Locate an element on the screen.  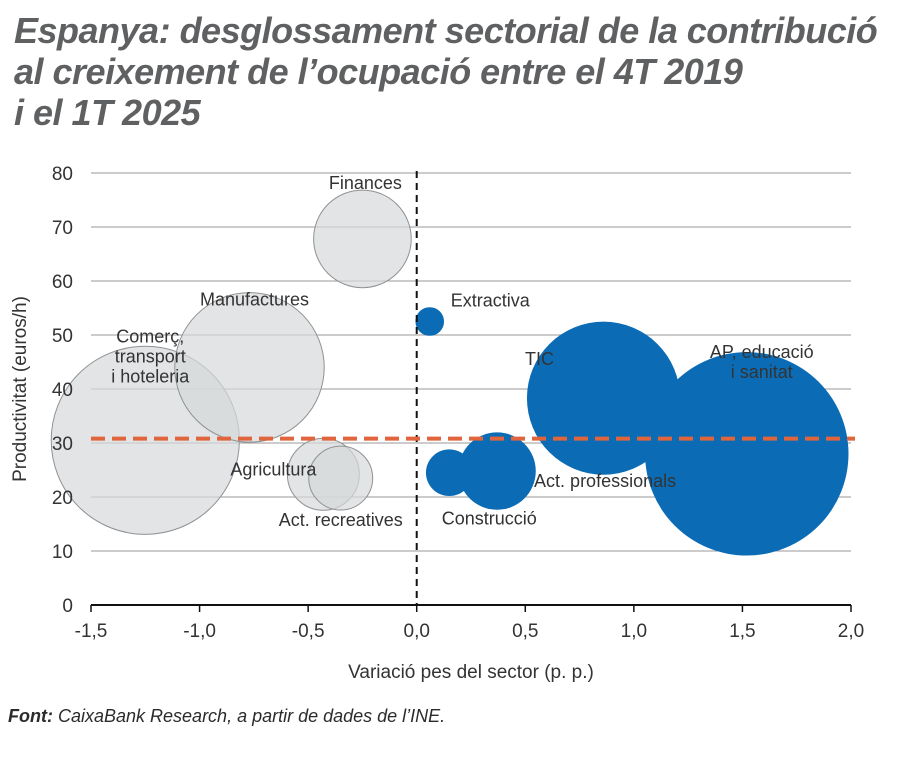
bubble-label-line: Extractiva is located at coordinates (491, 301).